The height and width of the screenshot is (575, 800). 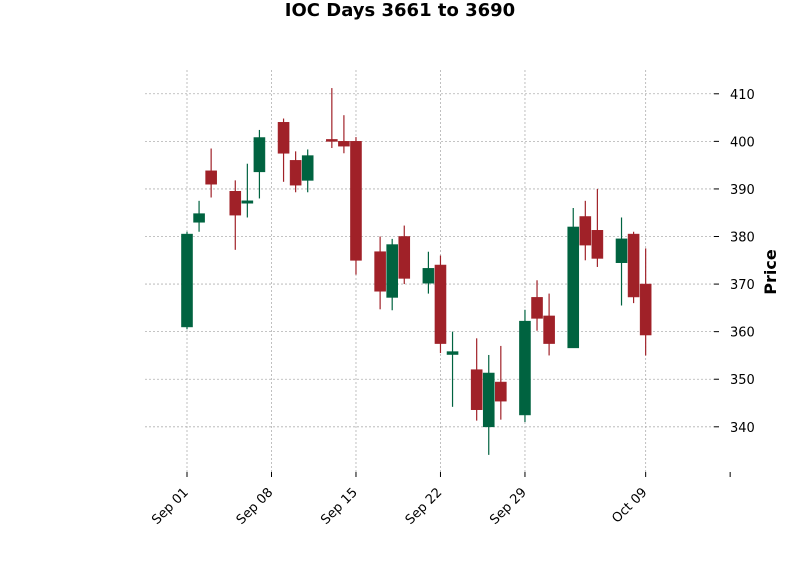 What do you see at coordinates (170, 506) in the screenshot?
I see `x-tick-label: Sep 01` at bounding box center [170, 506].